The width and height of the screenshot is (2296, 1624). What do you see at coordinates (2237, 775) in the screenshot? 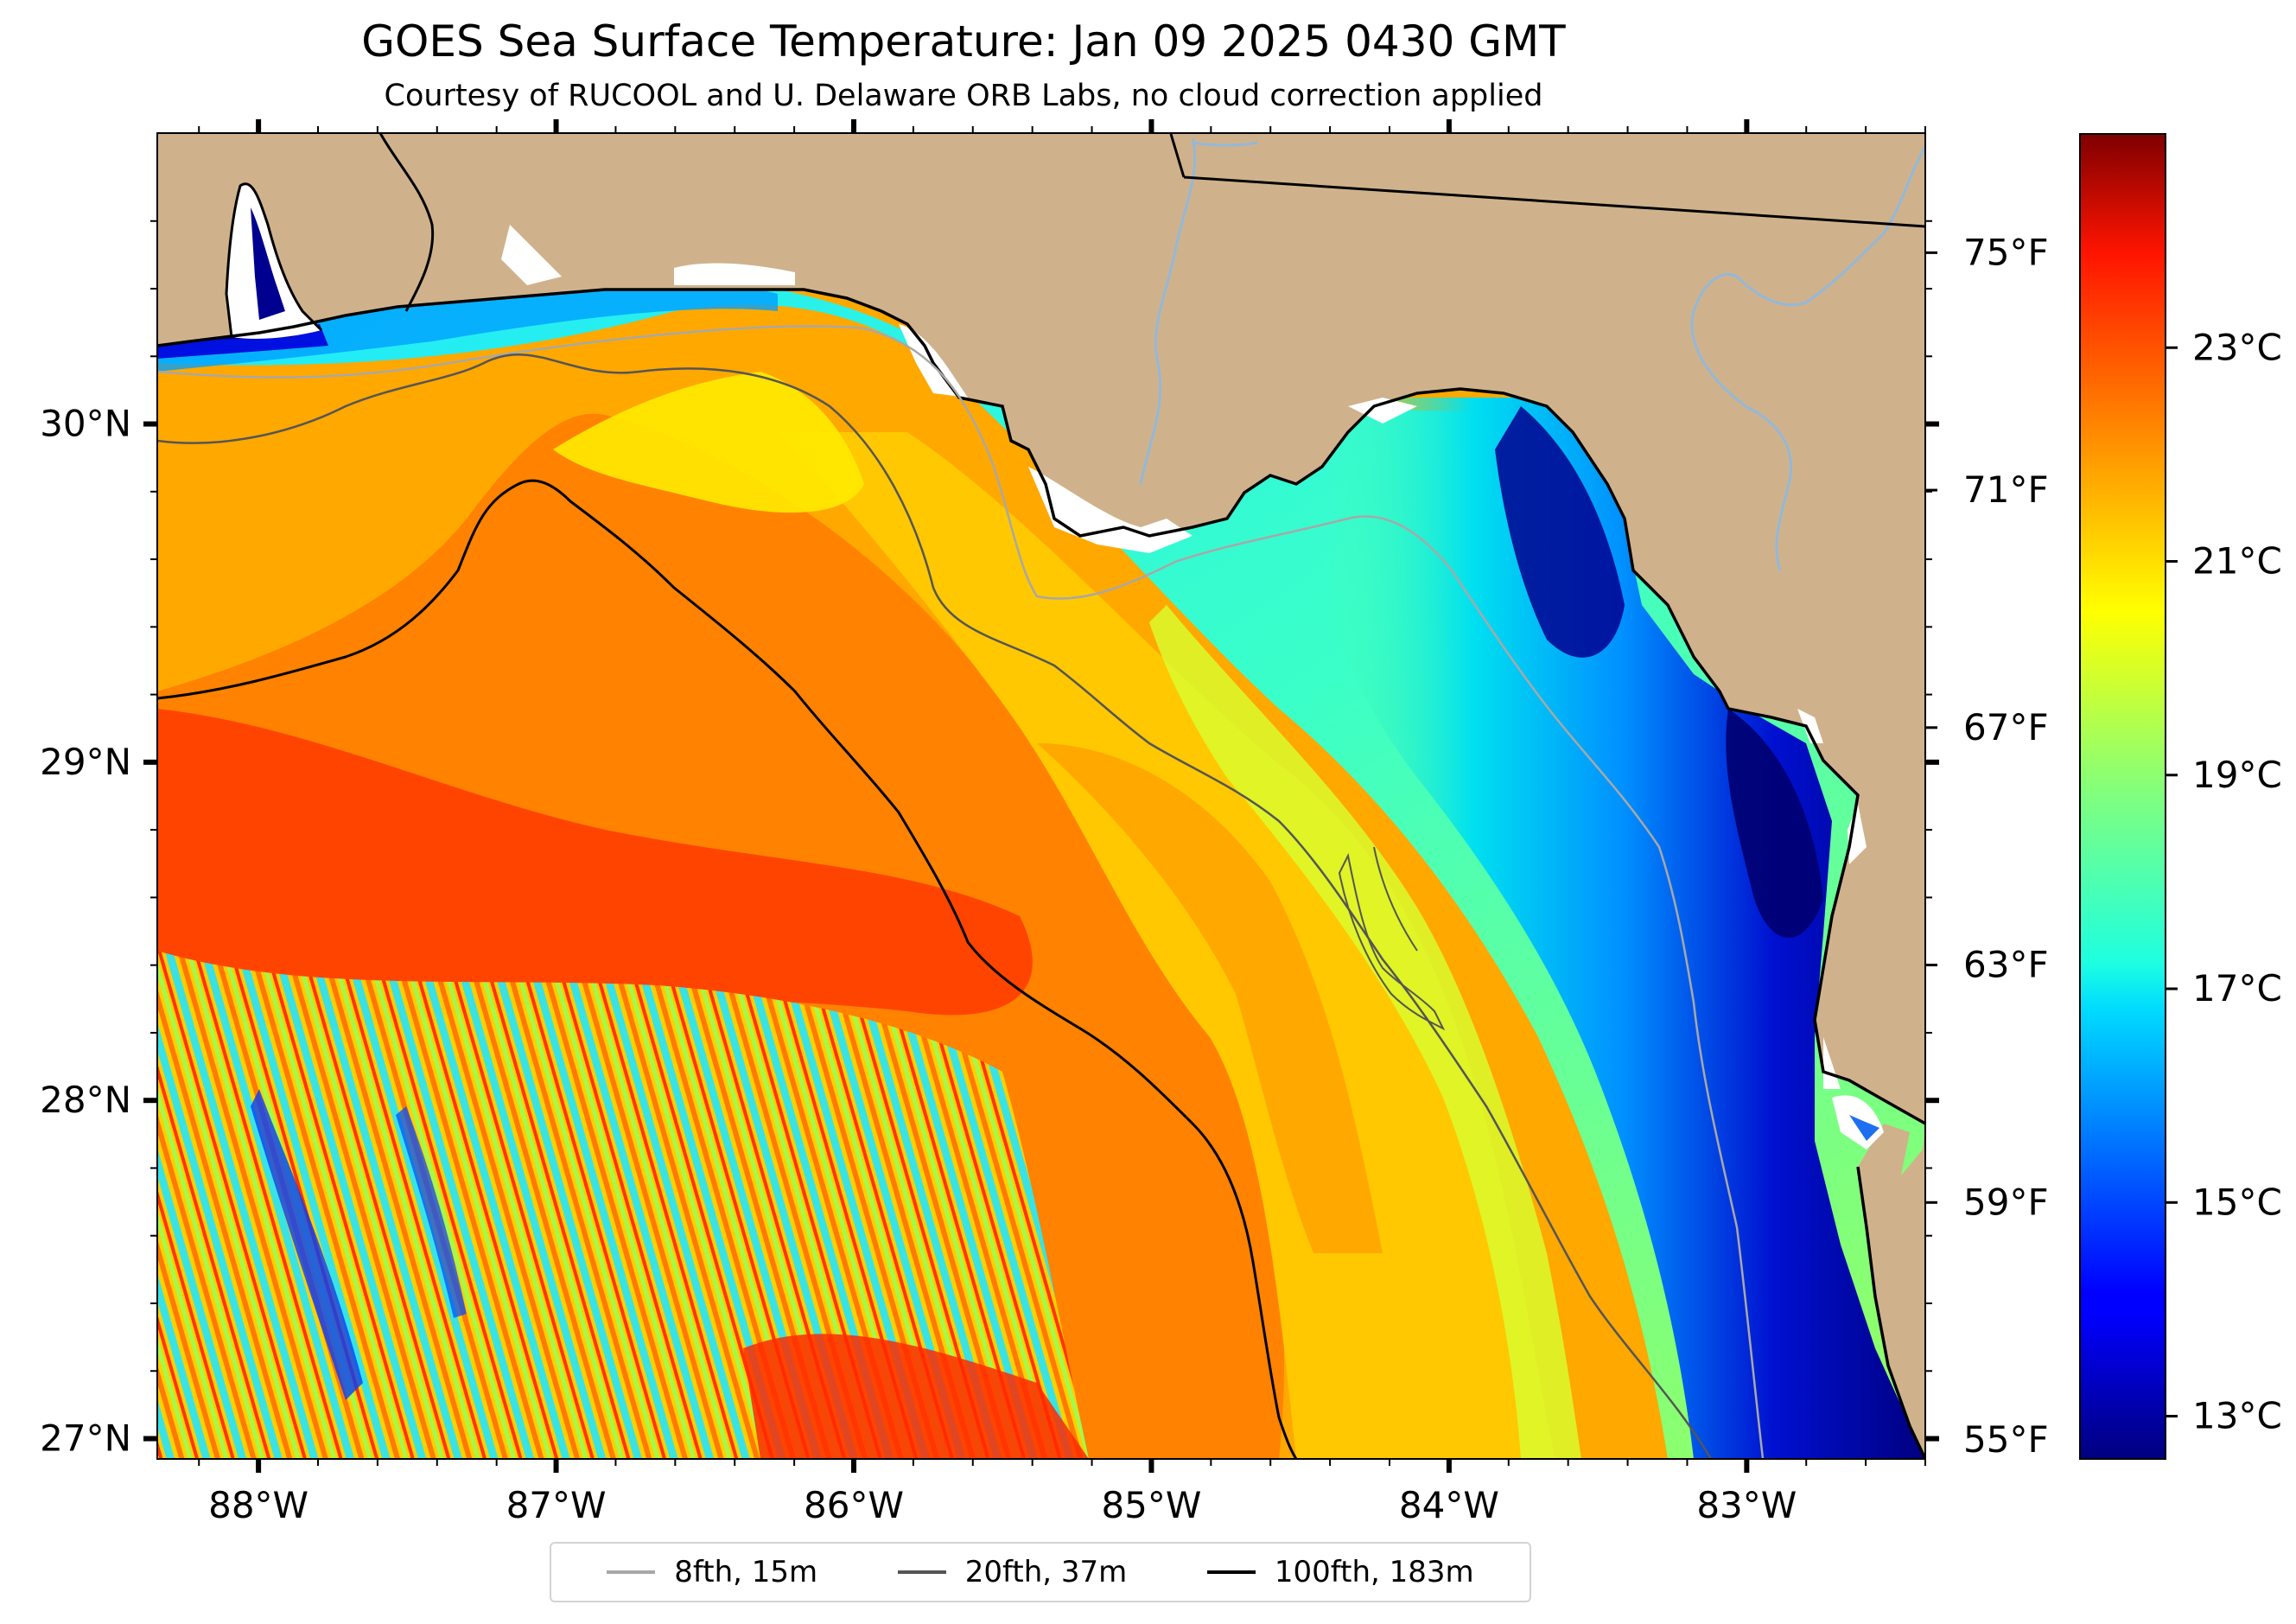
I see `colorbar-tick-label: 19°C` at bounding box center [2237, 775].